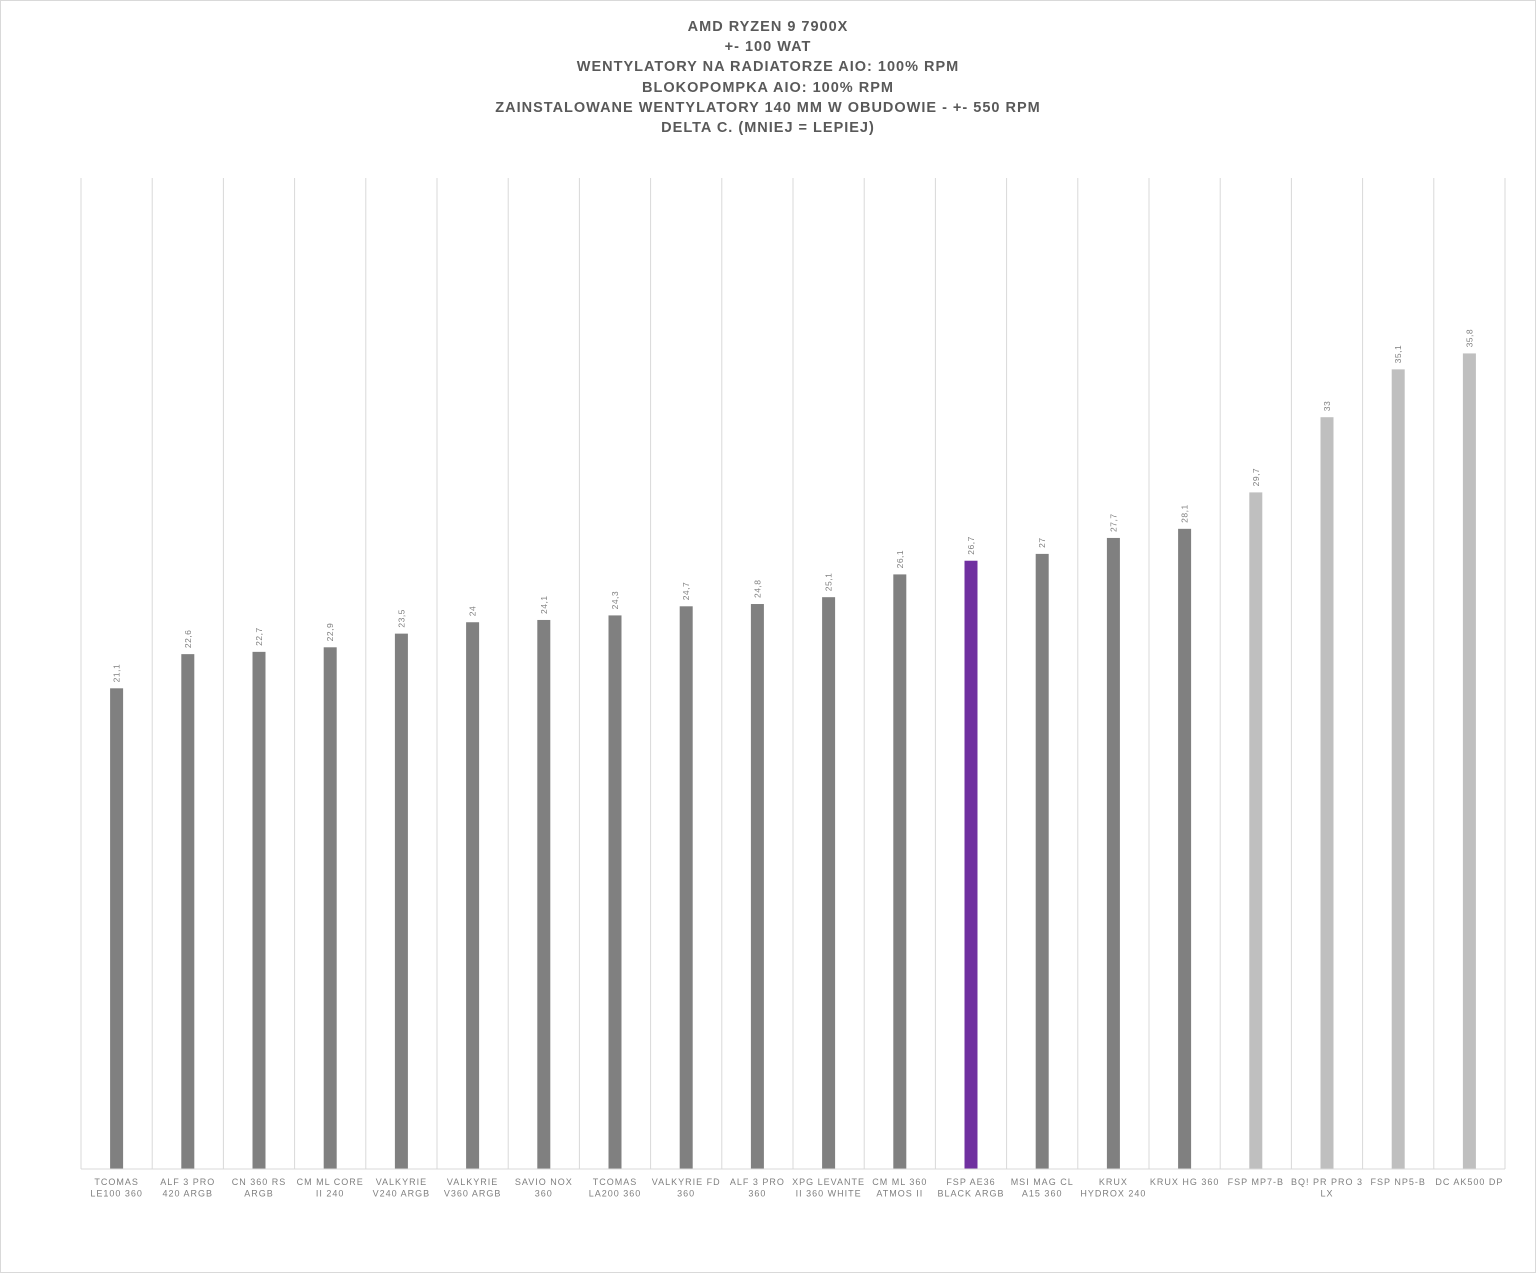  Describe the element at coordinates (757, 588) in the screenshot. I see `data-label: 24,8` at that location.